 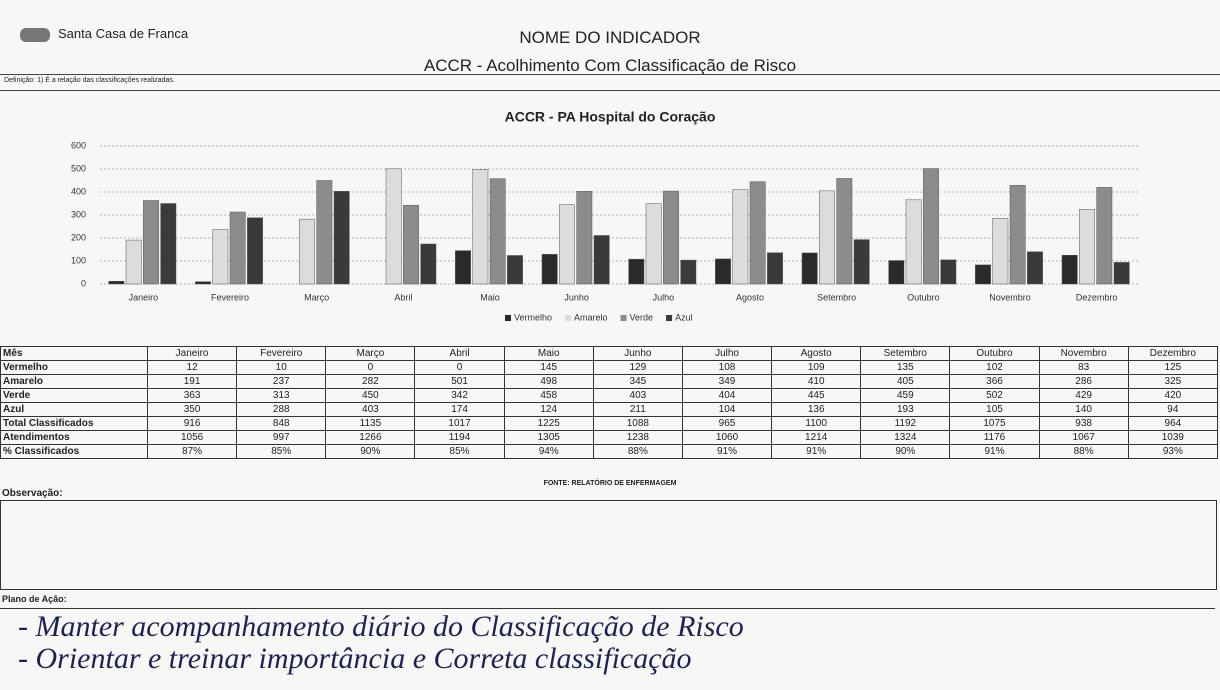 I want to click on table-cell: 193, so click(x=905, y=409).